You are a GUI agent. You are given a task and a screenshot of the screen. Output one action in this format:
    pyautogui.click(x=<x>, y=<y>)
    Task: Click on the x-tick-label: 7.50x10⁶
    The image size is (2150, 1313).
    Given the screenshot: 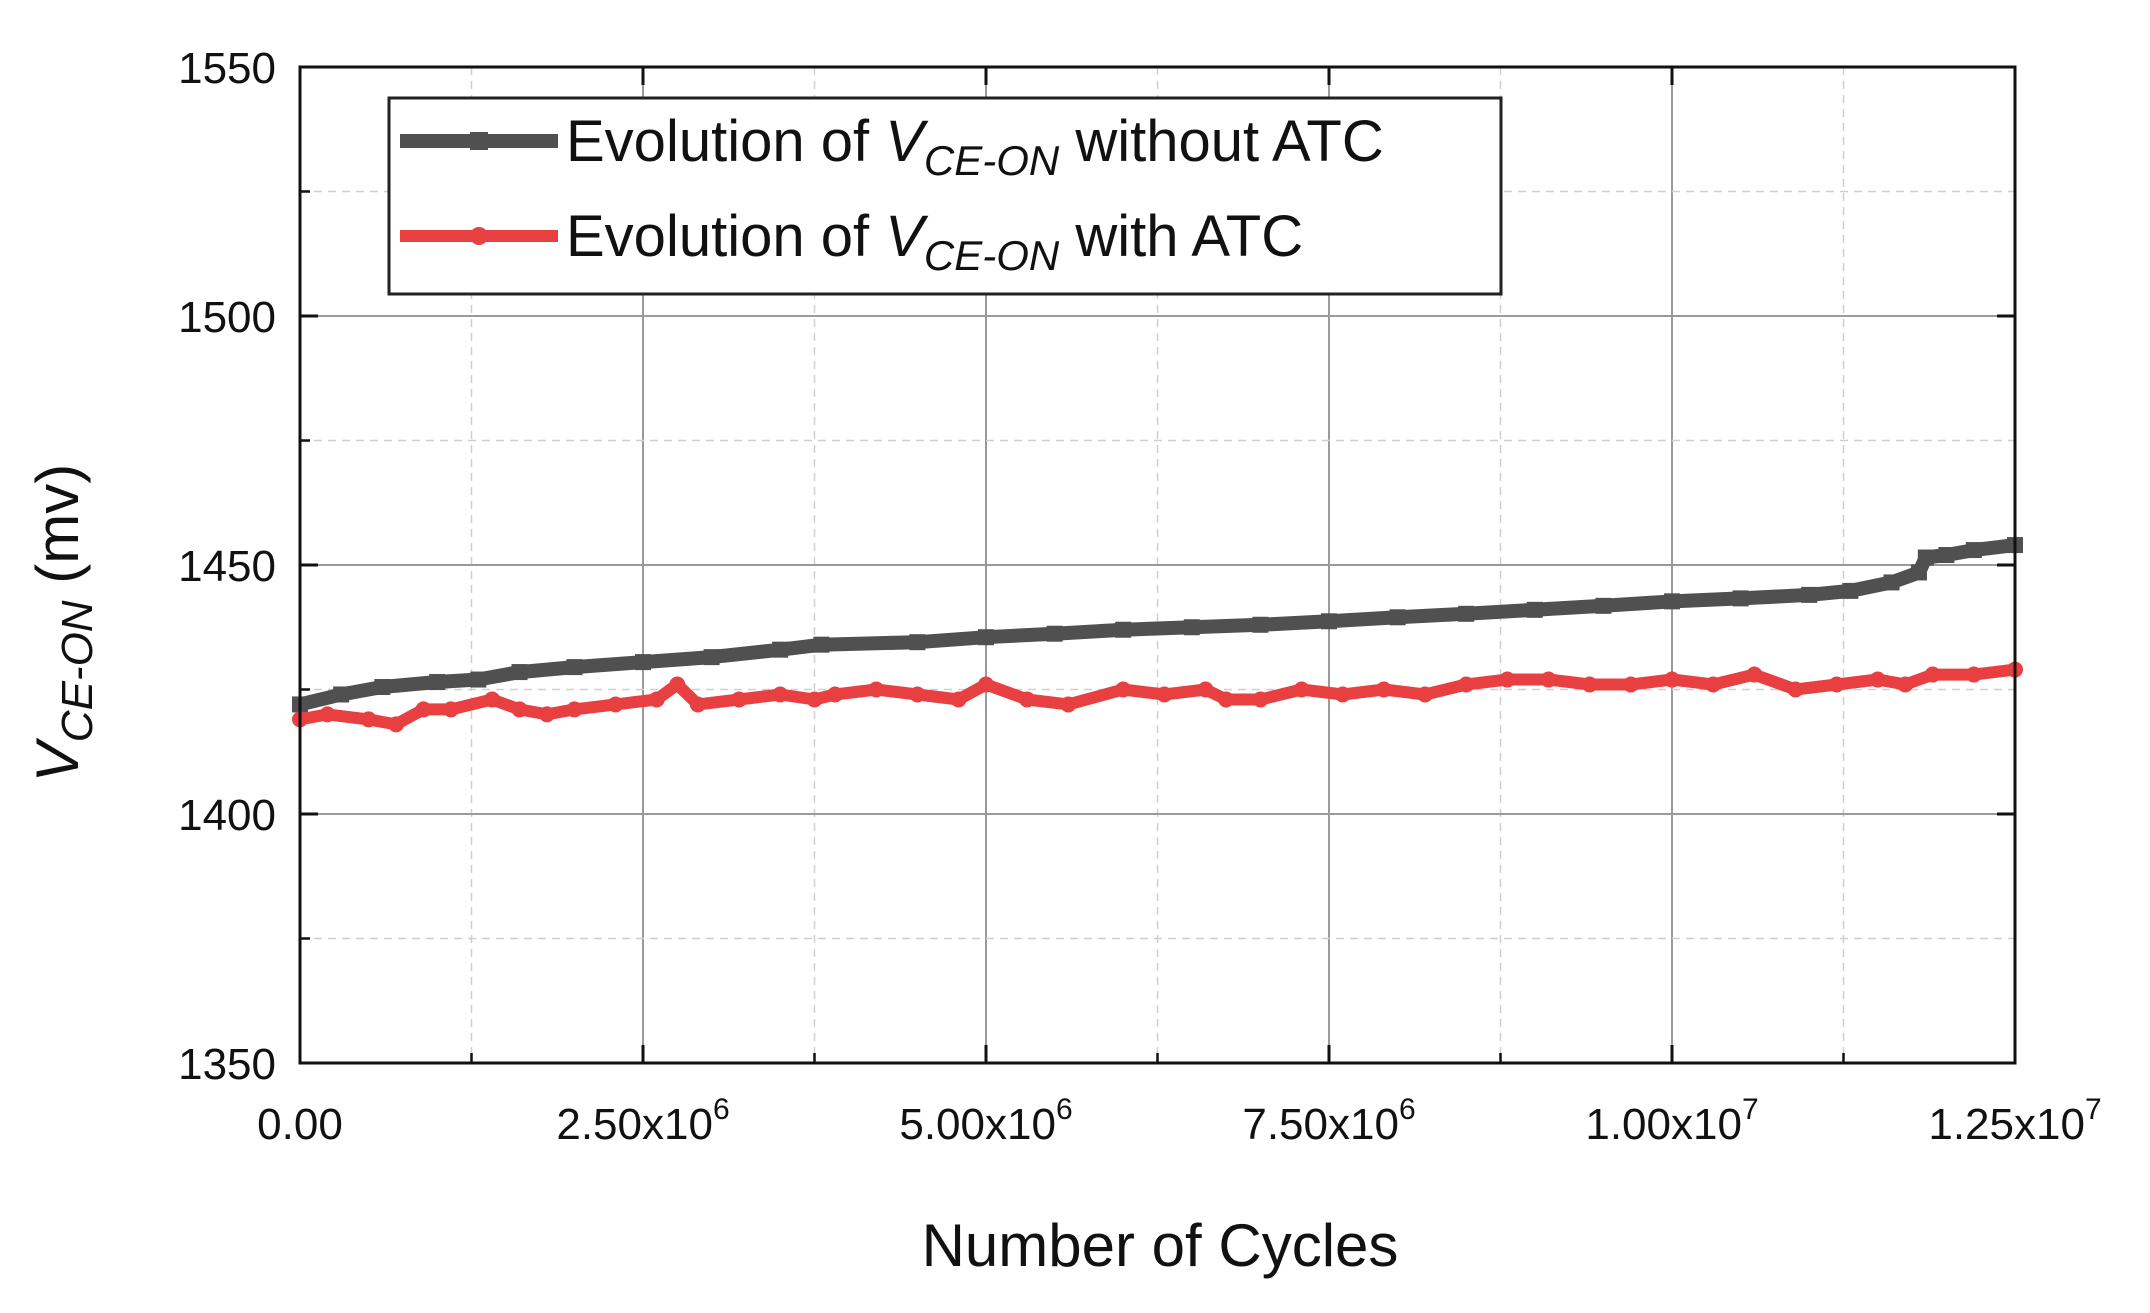 What is the action you would take?
    pyautogui.click(x=1328, y=1121)
    